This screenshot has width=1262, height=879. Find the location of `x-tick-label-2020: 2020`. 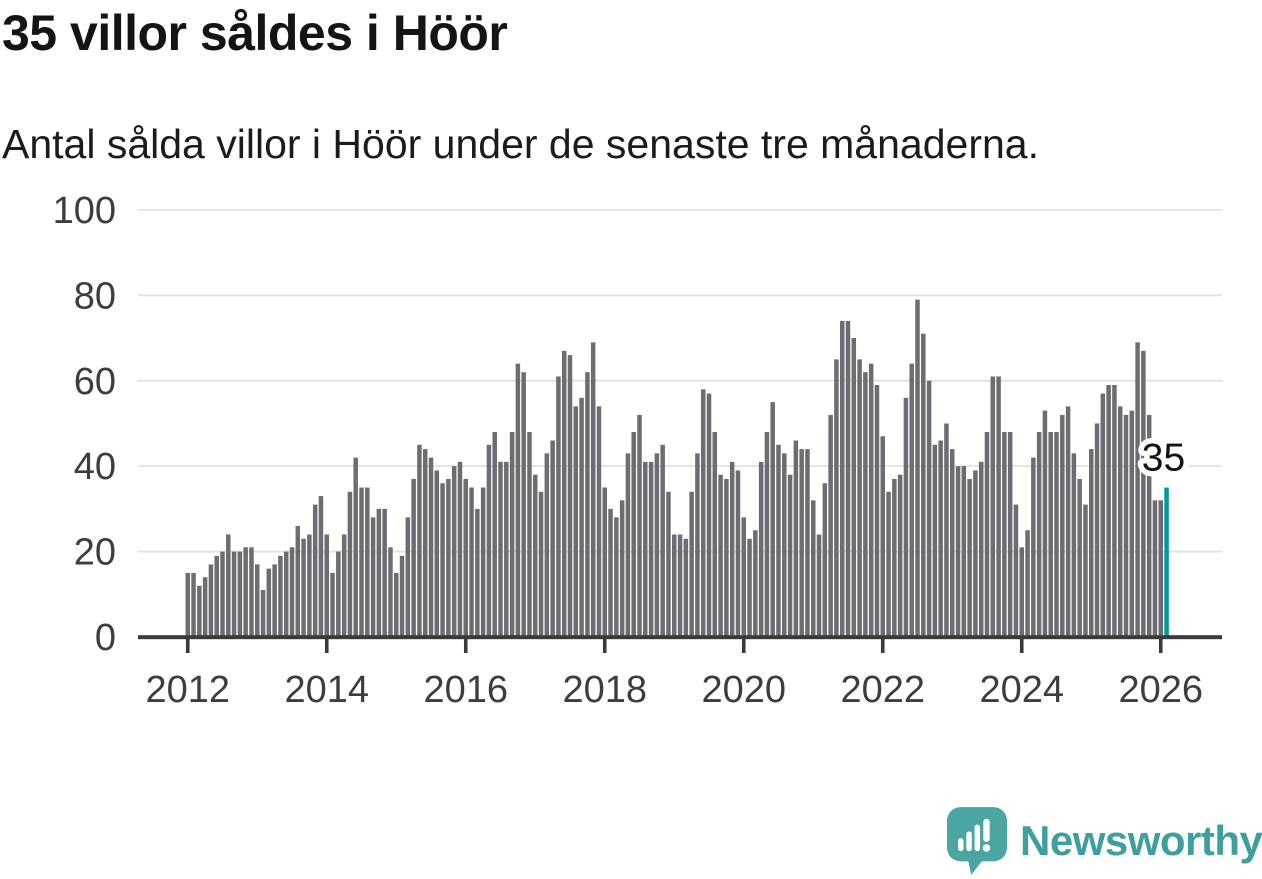

x-tick-label-2020: 2020 is located at coordinates (743, 690).